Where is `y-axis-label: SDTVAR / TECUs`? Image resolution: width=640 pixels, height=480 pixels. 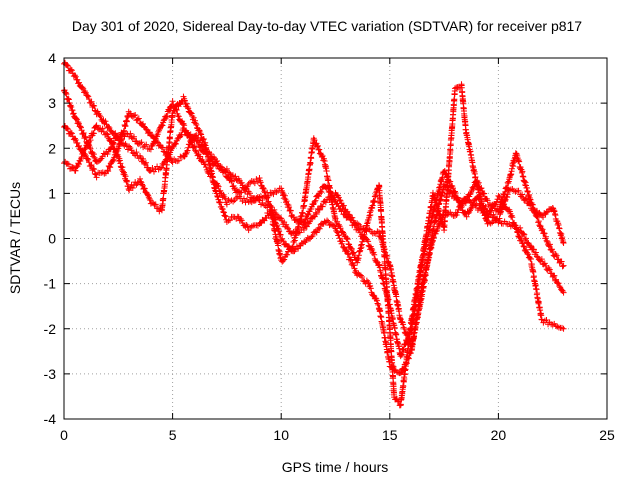 y-axis-label: SDTVAR / TECUs is located at coordinates (15, 238).